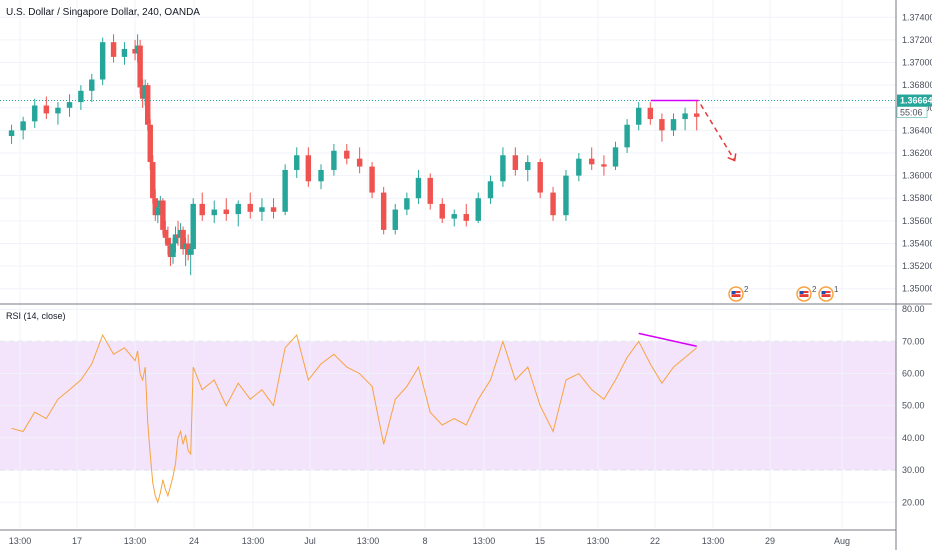 The image size is (932, 550). I want to click on time-tick-label: Jul, so click(310, 541).